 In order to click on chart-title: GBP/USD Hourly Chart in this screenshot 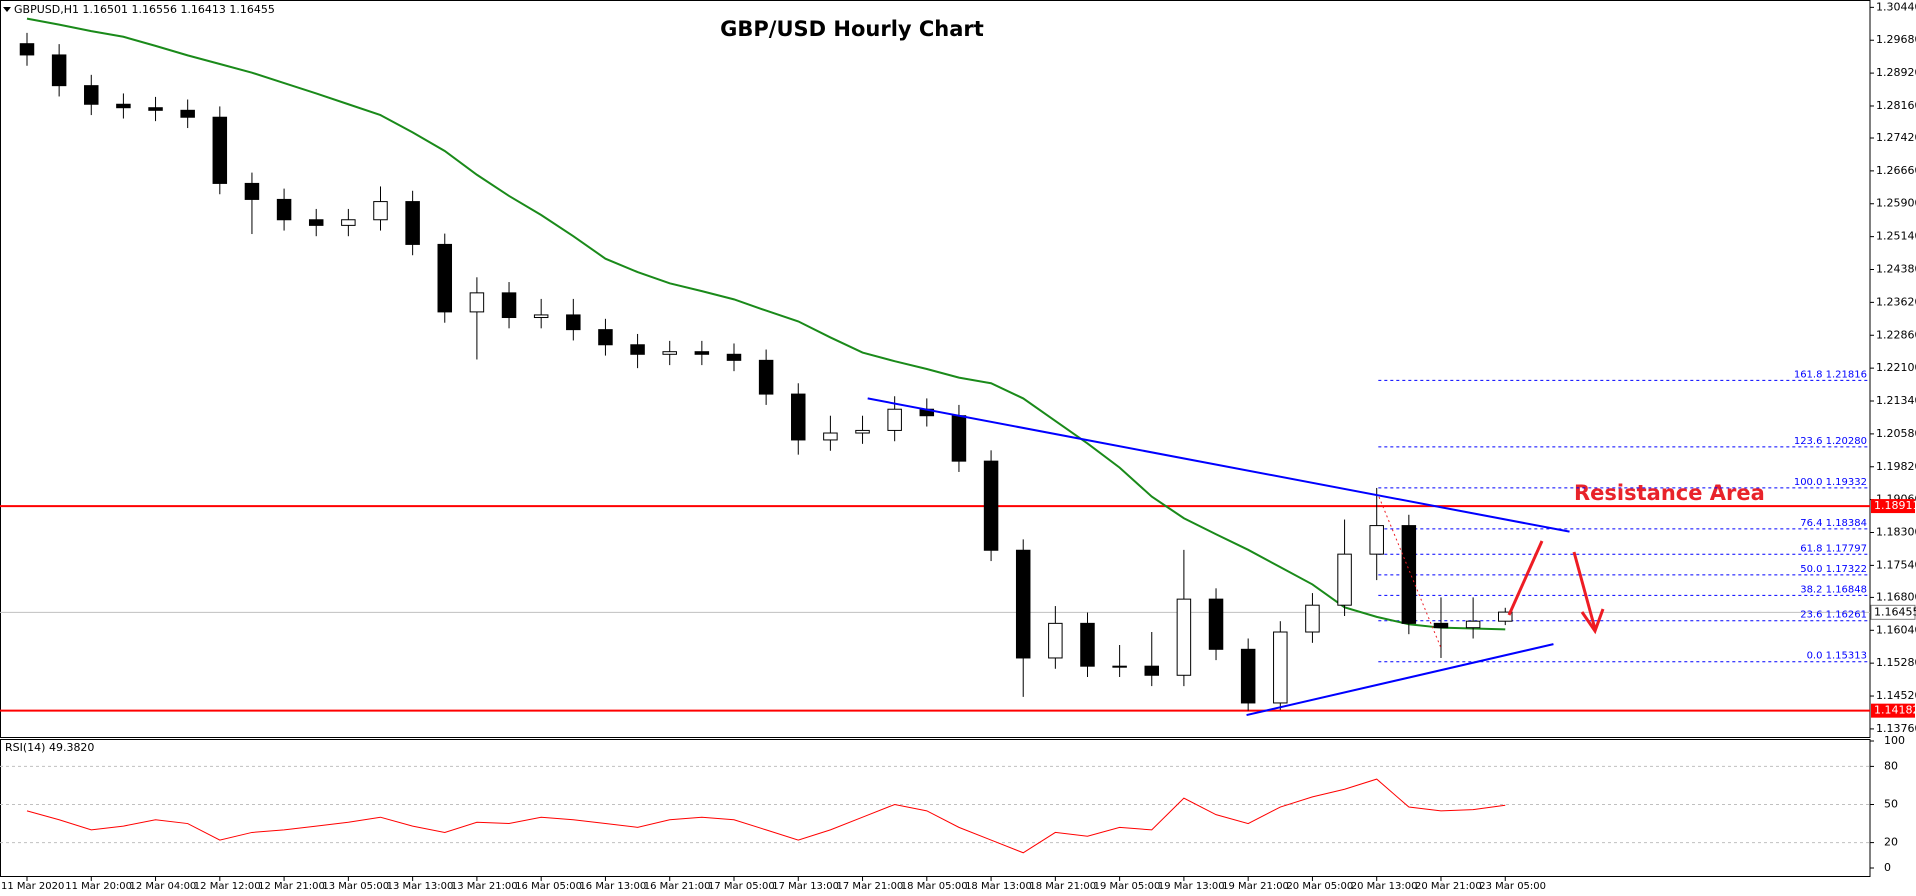, I will do `click(852, 29)`.